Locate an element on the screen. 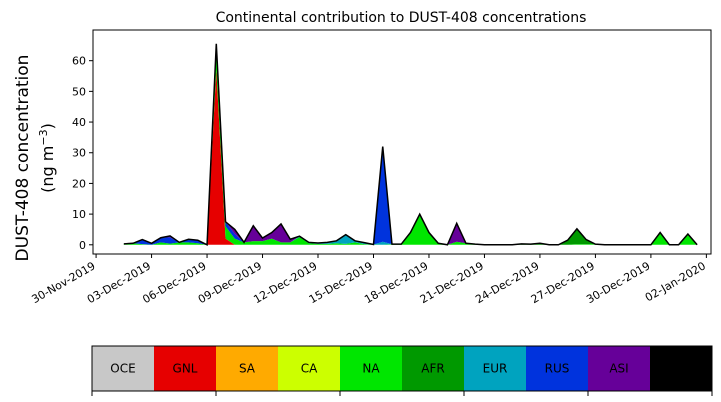  y-axis-unit-superscript: −3 is located at coordinates (43, 137).